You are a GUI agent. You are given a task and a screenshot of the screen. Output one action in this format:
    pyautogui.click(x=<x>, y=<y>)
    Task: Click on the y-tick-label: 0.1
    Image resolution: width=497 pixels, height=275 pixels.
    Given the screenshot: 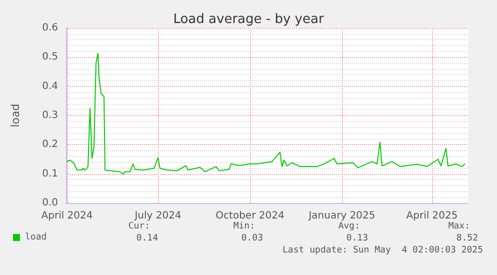 What is the action you would take?
    pyautogui.click(x=50, y=174)
    